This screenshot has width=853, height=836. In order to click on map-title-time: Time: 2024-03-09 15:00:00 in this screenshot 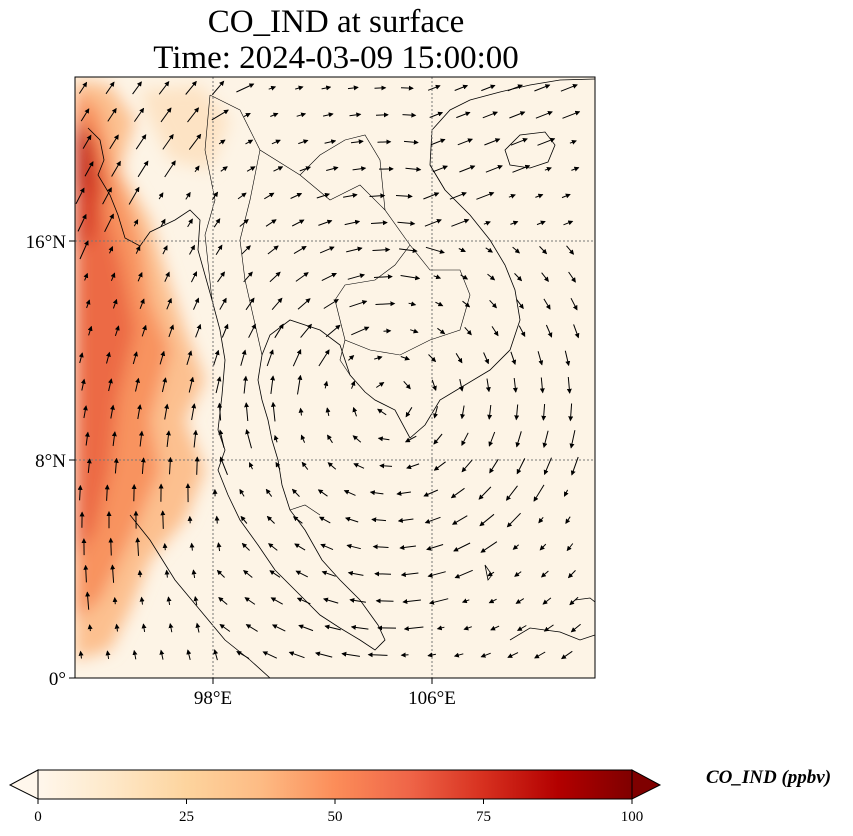, I will do `click(336, 58)`.